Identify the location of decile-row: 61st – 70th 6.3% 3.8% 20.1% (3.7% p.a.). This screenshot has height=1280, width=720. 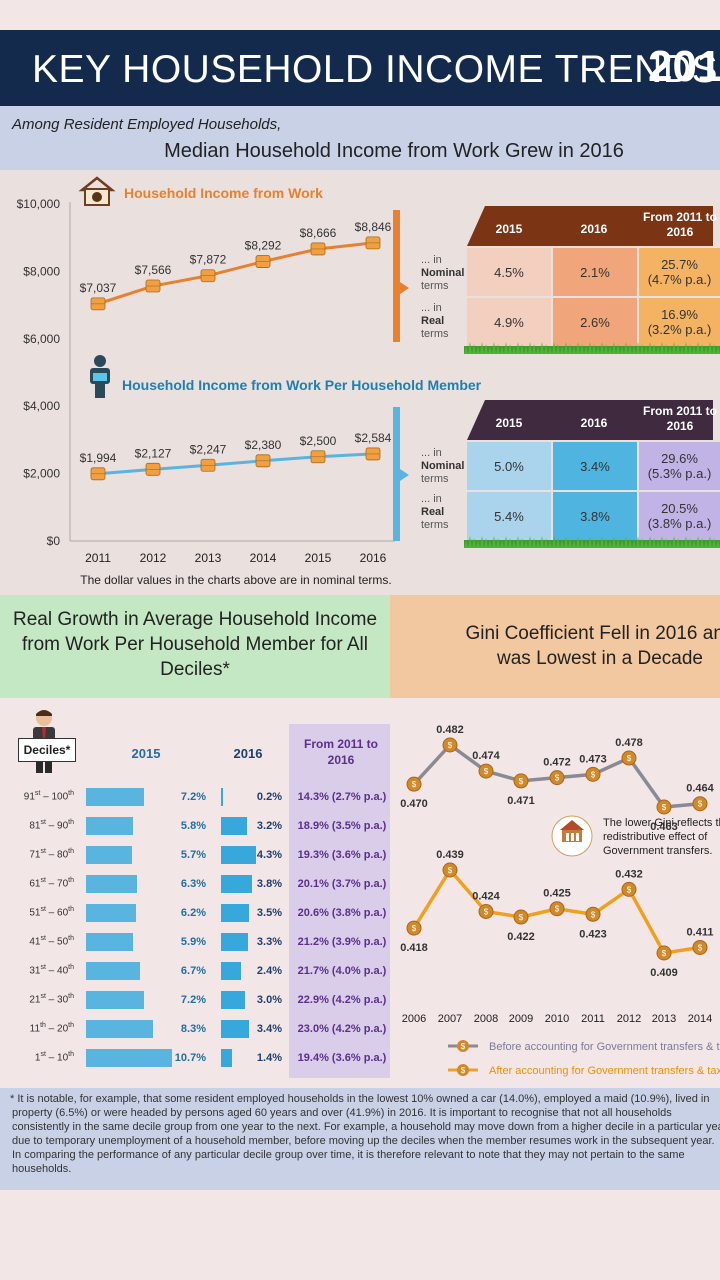
(195, 885).